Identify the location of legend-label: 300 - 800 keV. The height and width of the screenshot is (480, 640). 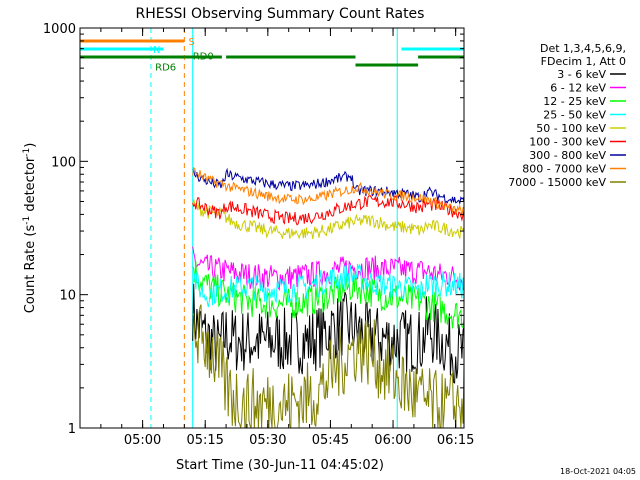
(567, 155).